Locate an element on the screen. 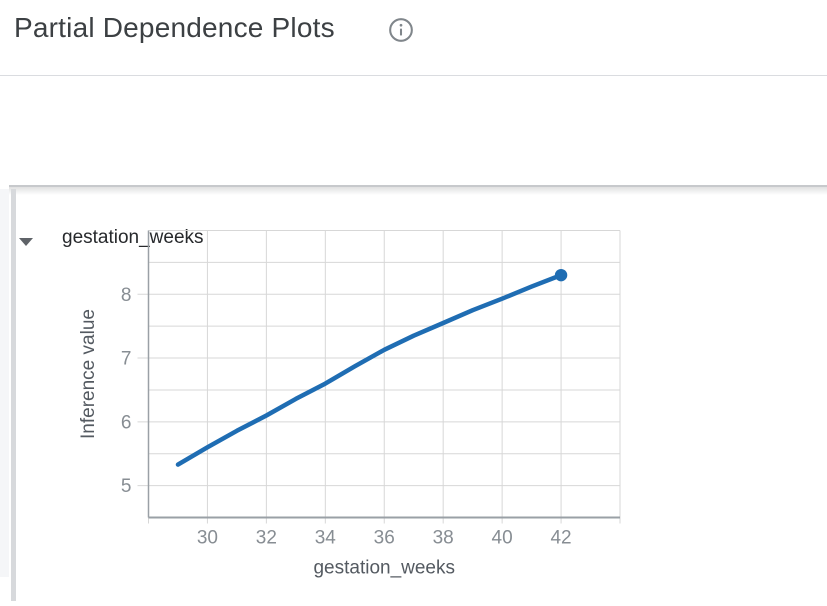 Image resolution: width=827 pixels, height=606 pixels. y-tick-label: 8 is located at coordinates (126, 295).